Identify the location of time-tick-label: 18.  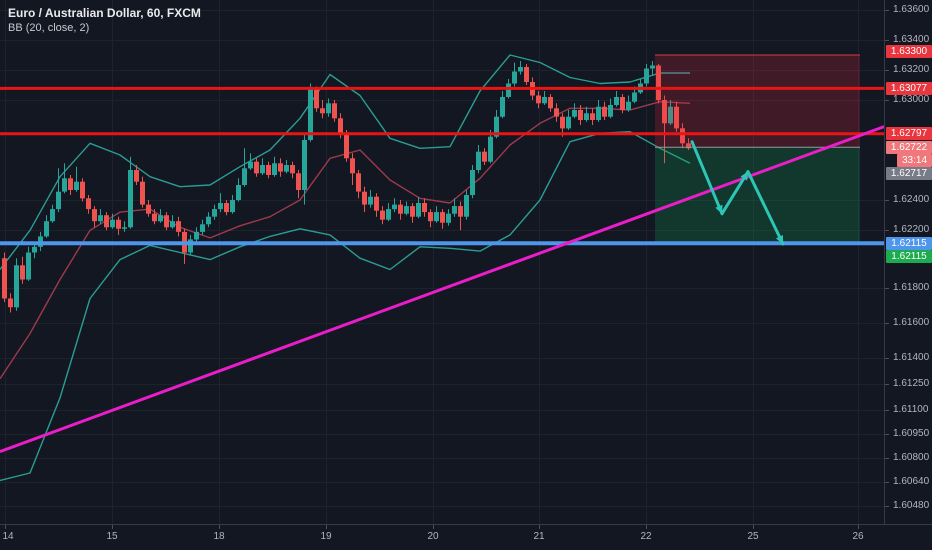
(219, 536).